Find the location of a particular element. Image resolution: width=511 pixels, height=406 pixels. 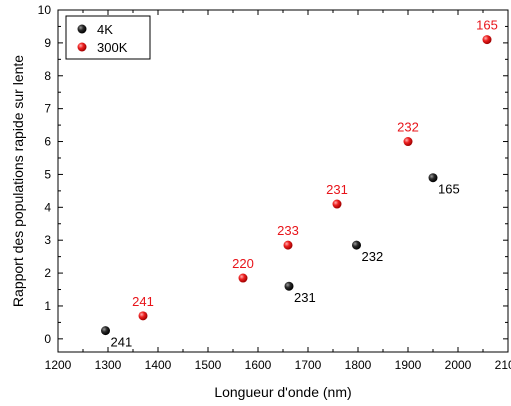

x-tick-label-1800: 1800 is located at coordinates (358, 365).